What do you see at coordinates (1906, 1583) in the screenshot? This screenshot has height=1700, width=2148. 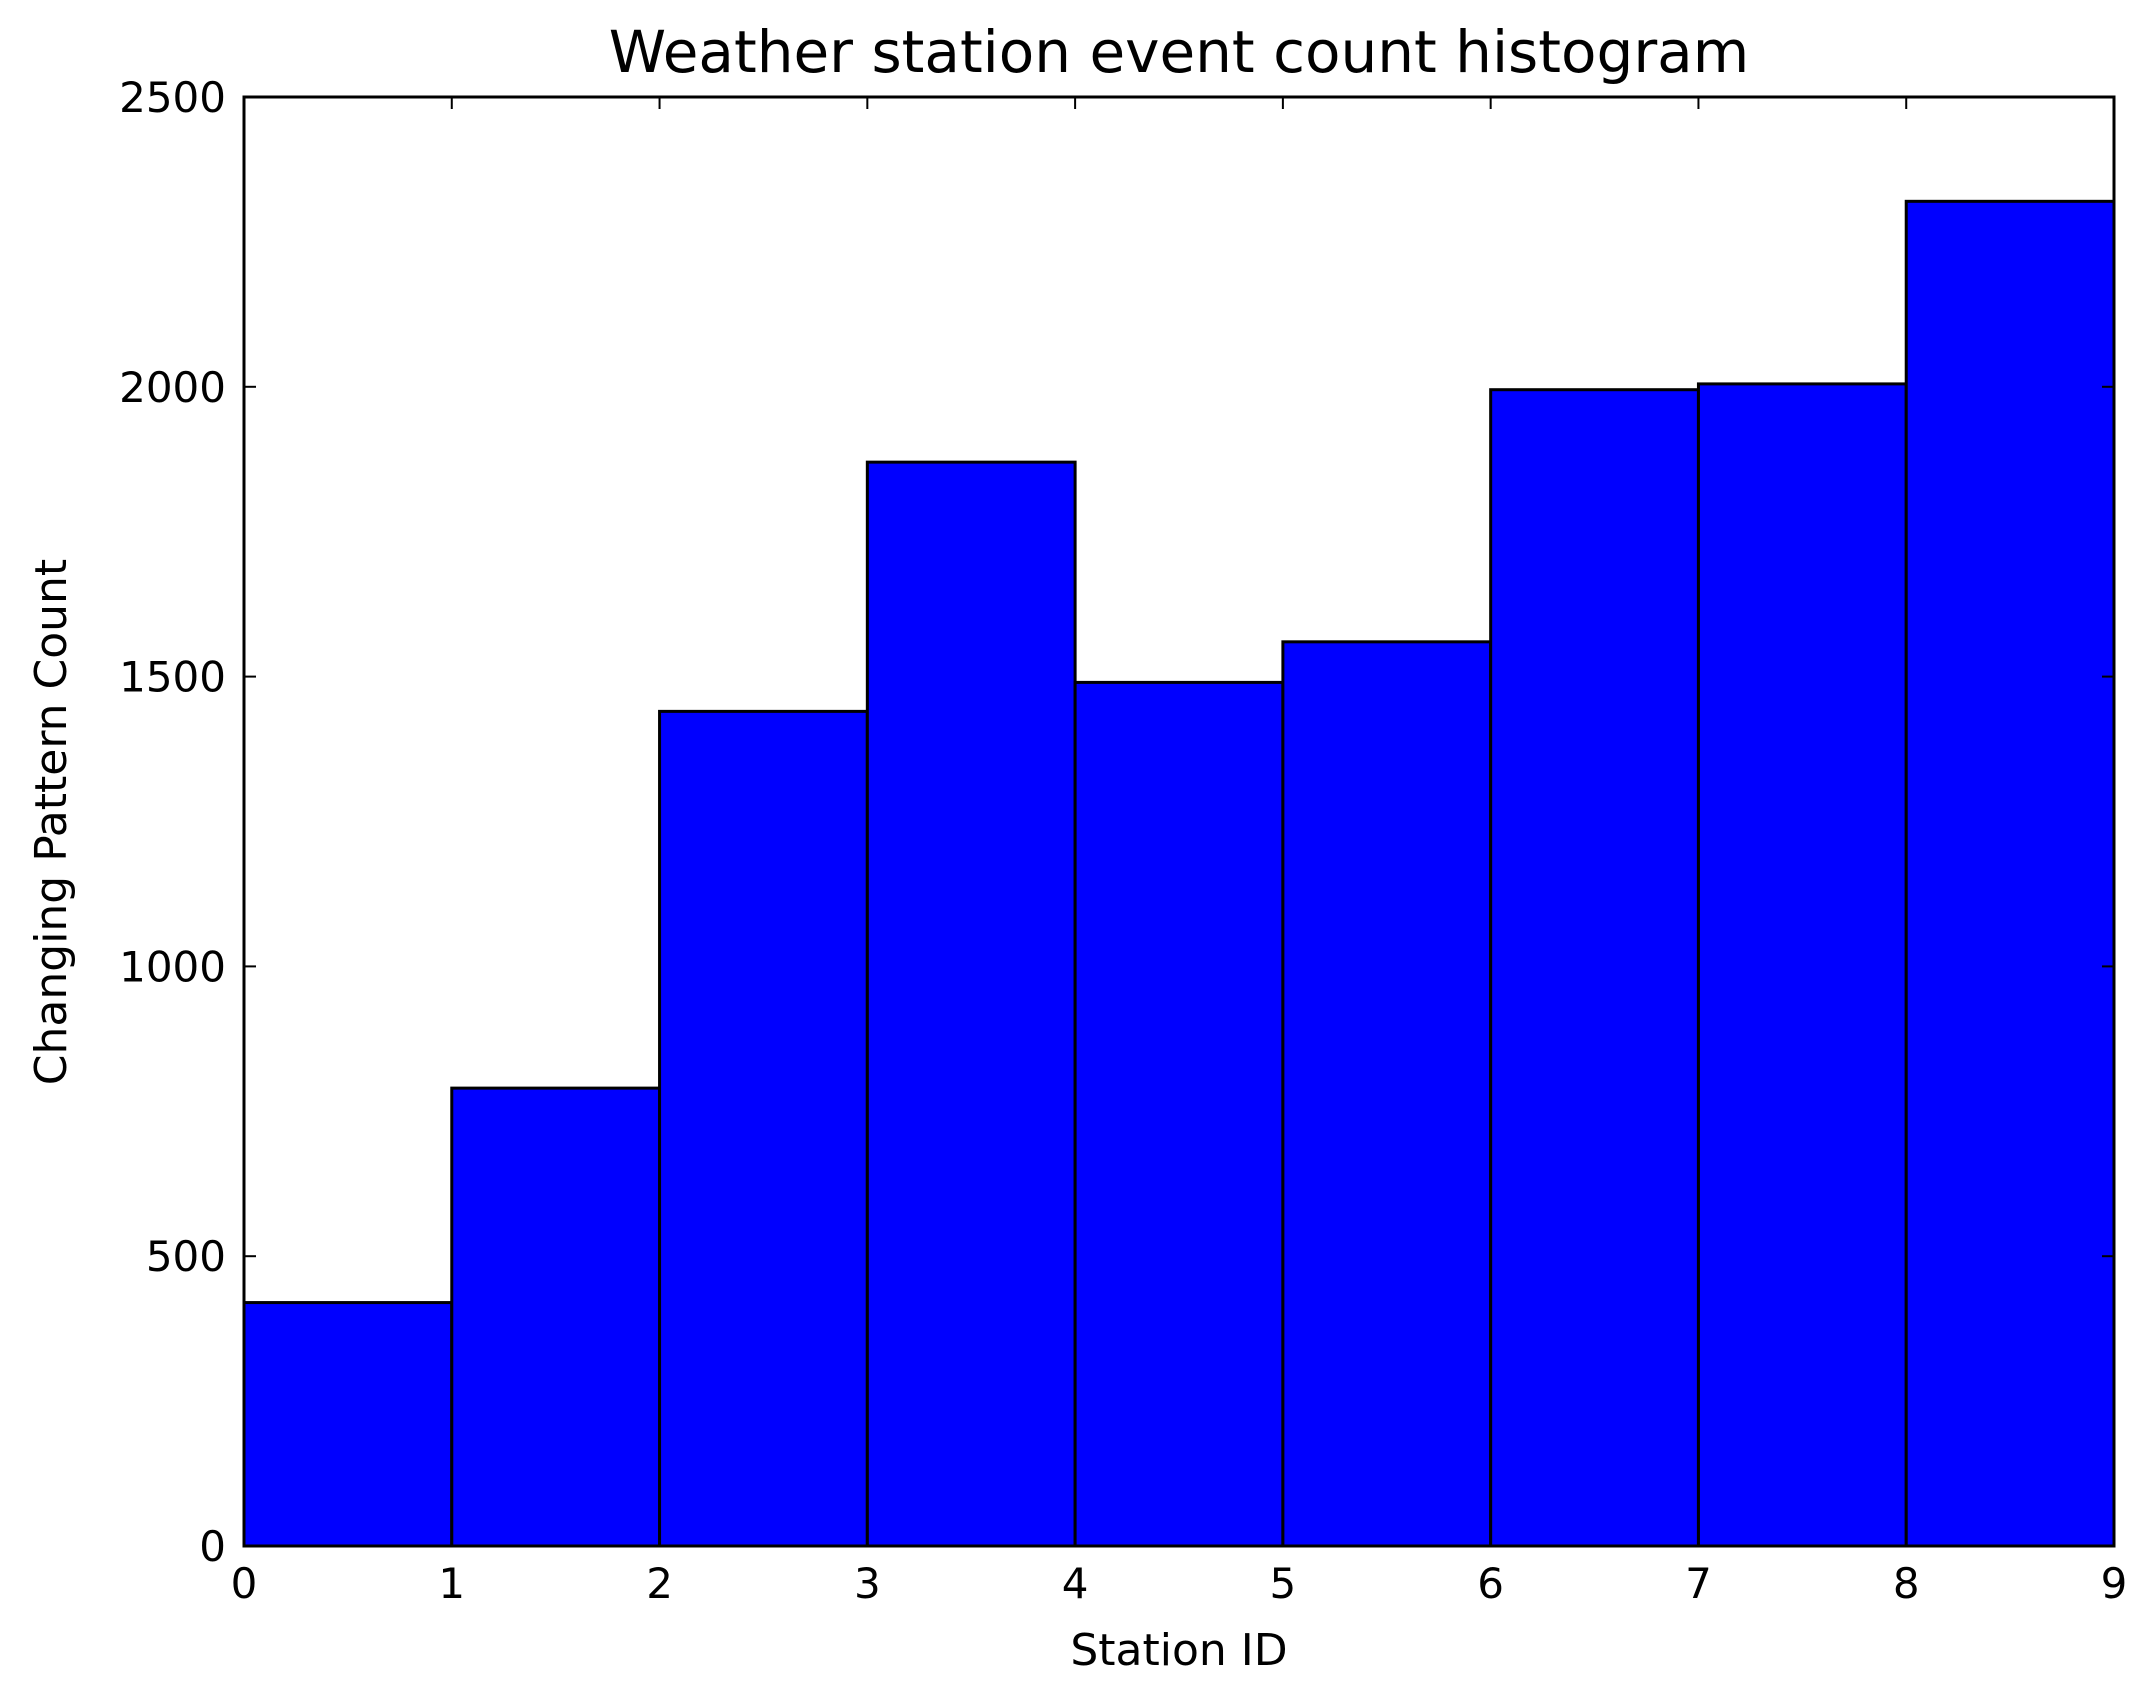 I see `x-tick-label-8: 8` at bounding box center [1906, 1583].